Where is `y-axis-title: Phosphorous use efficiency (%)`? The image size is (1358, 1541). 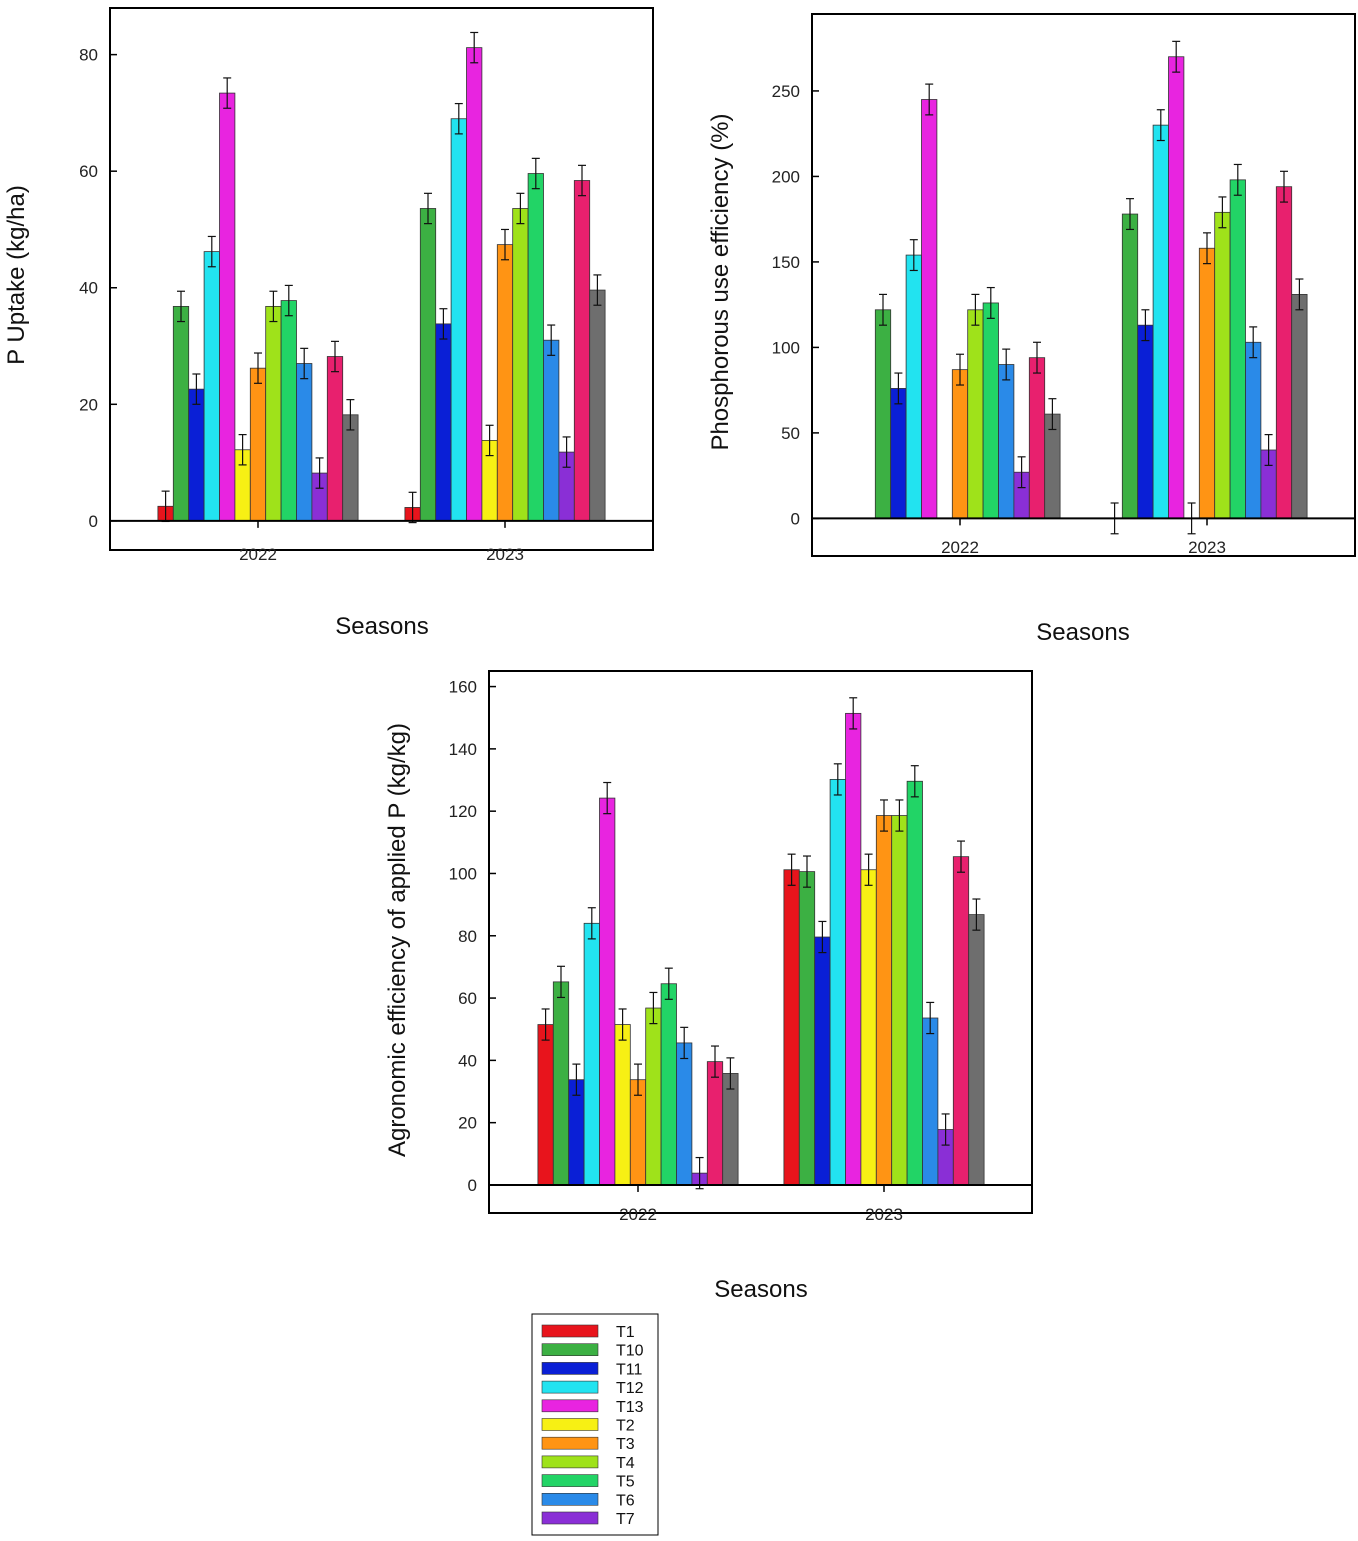
y-axis-title: Phosphorous use efficiency (%) is located at coordinates (720, 281).